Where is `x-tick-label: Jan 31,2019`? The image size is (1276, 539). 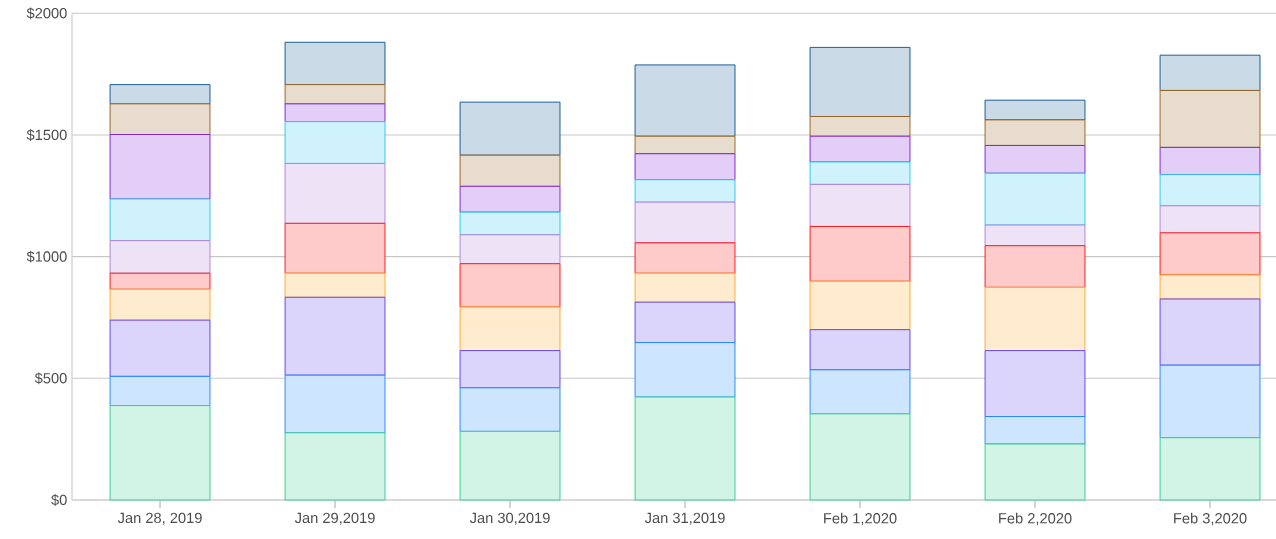
x-tick-label: Jan 31,2019 is located at coordinates (684, 518).